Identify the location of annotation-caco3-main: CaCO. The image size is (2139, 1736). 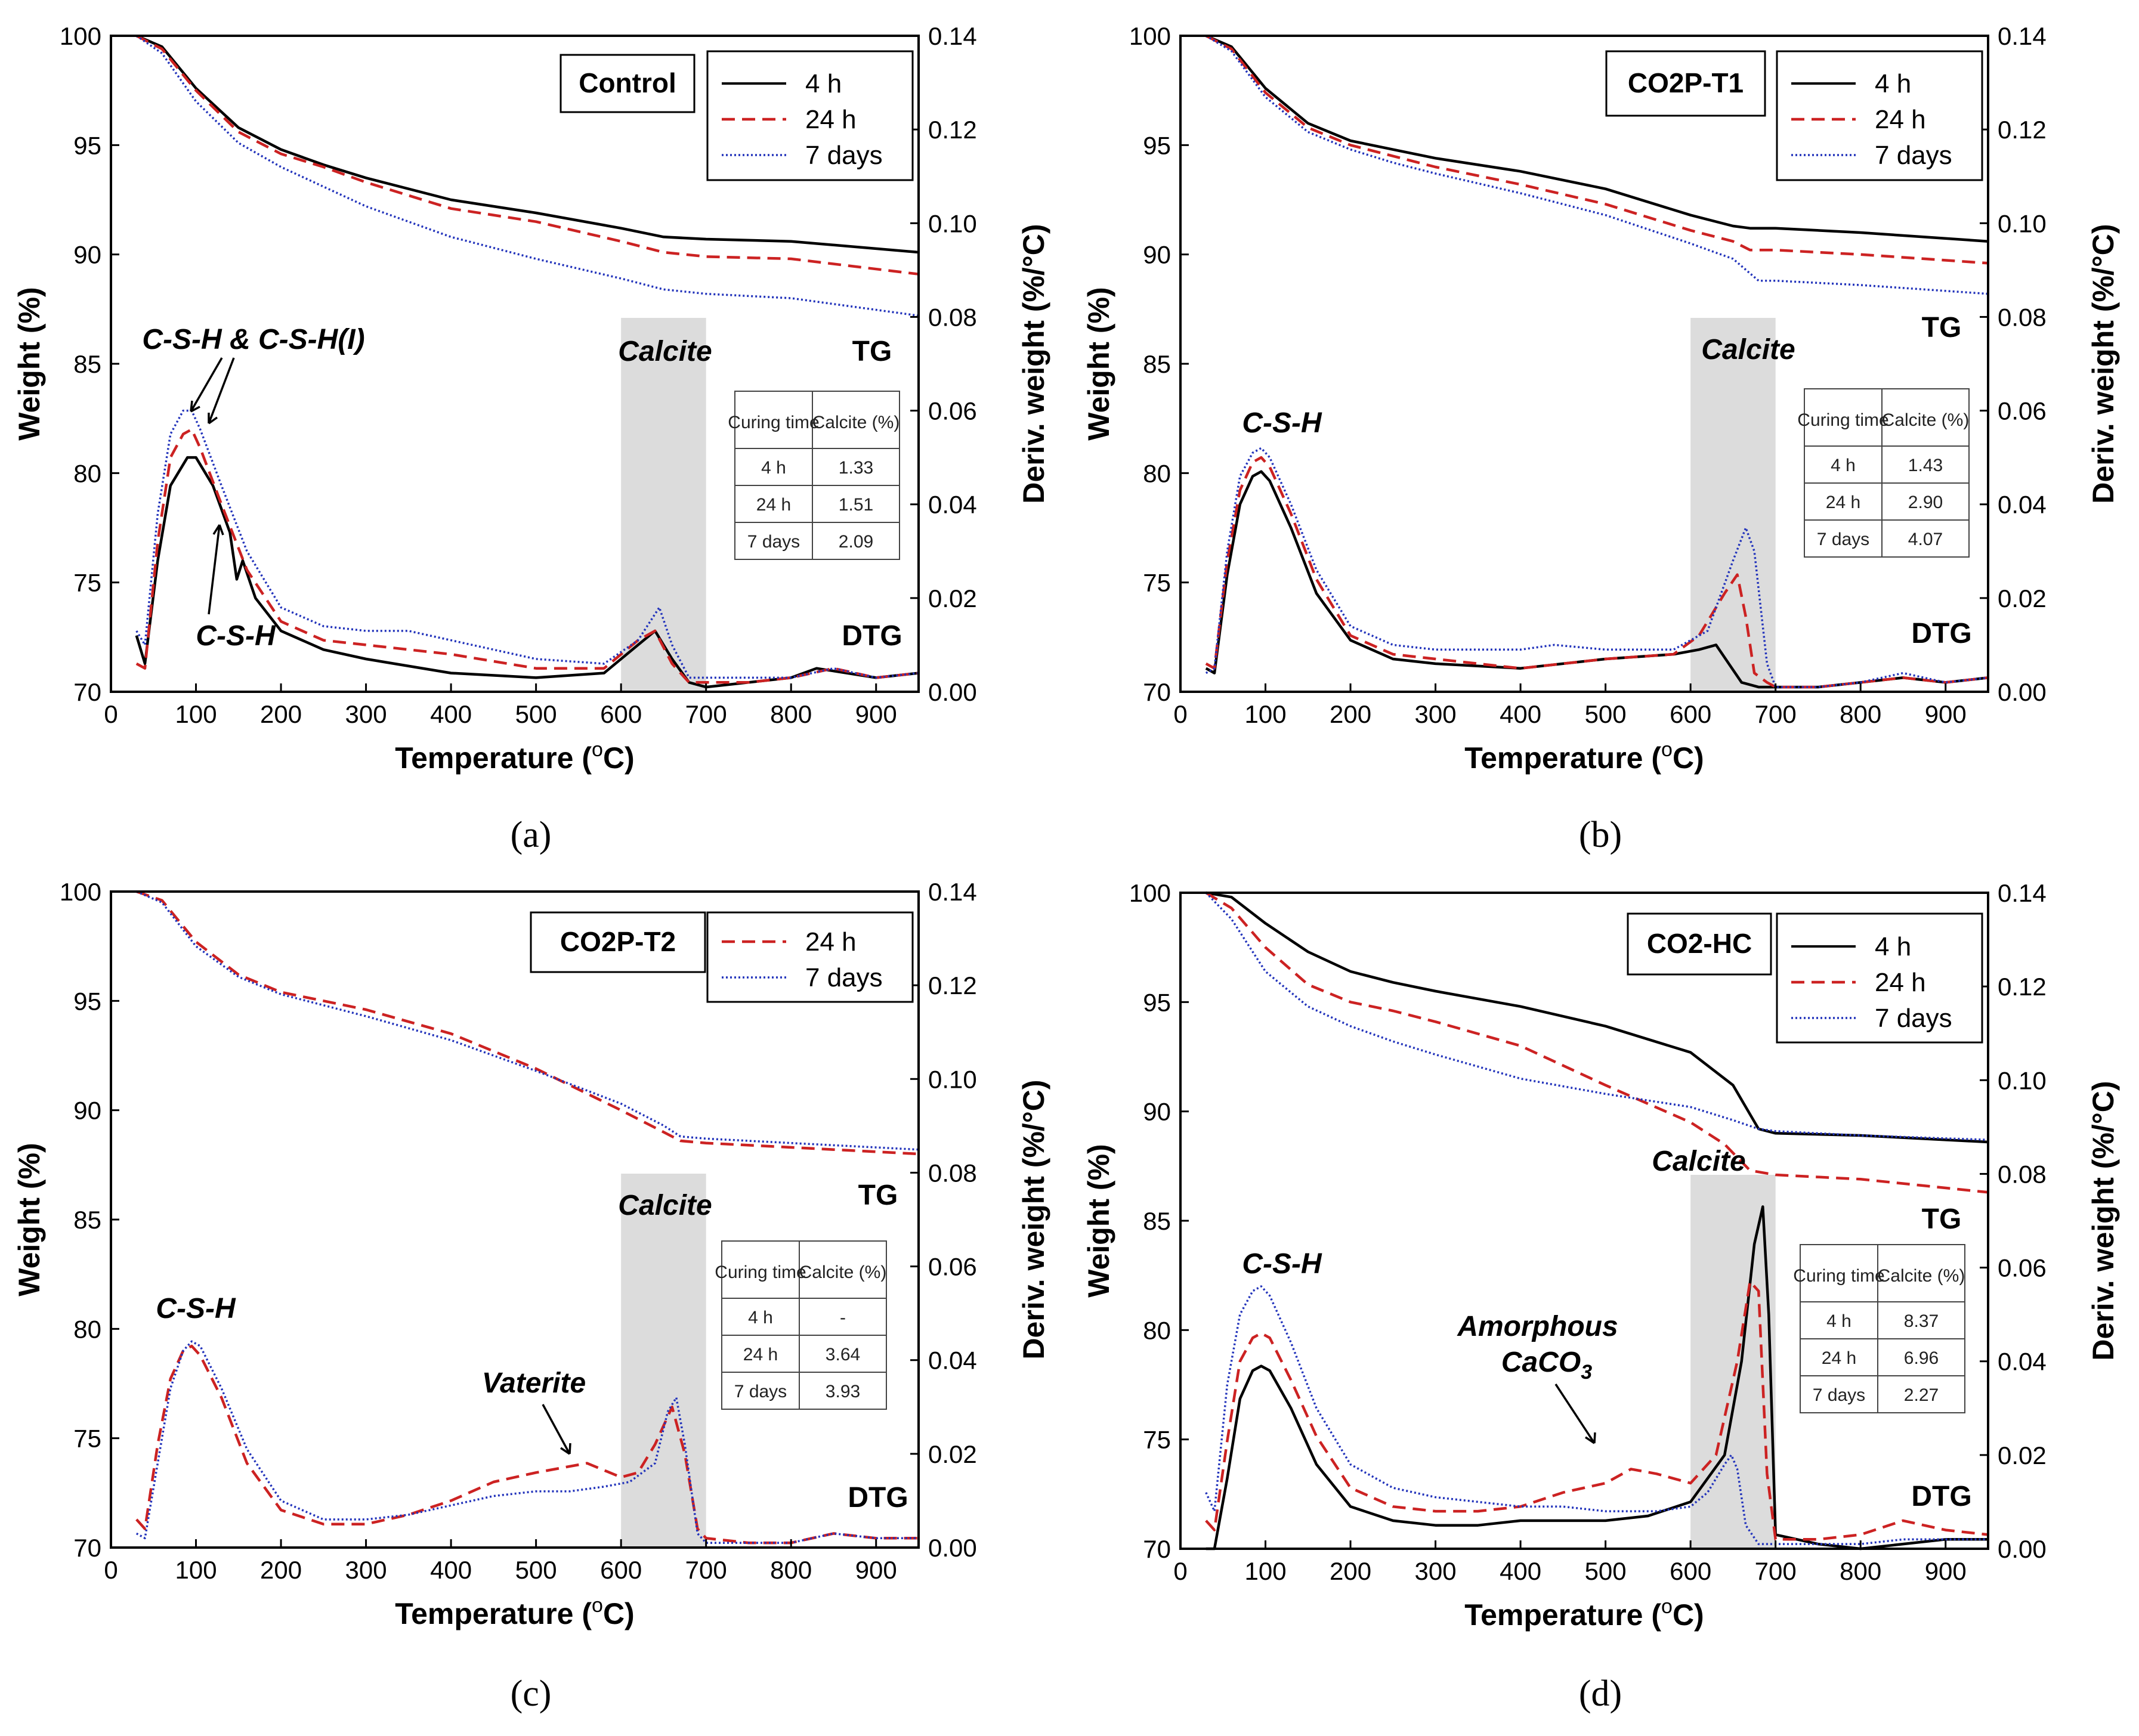
(1541, 1363).